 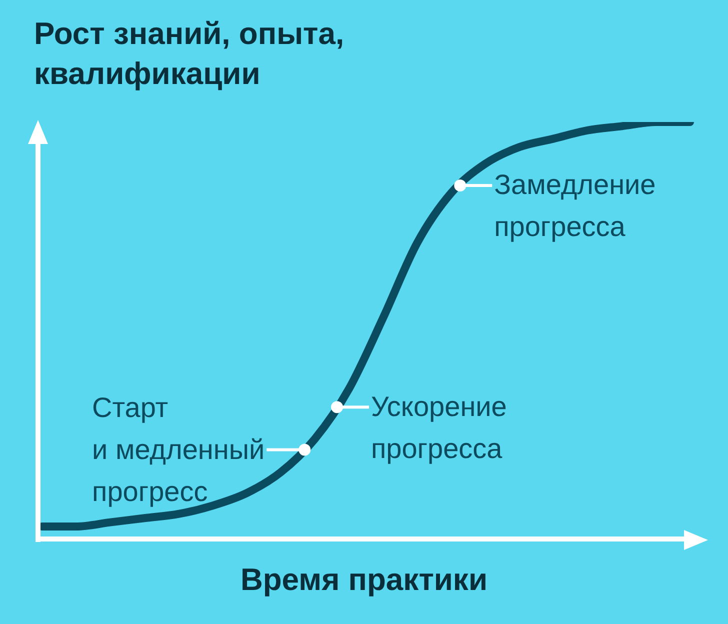 What do you see at coordinates (178, 449) in the screenshot?
I see `annotation: Старт и медленный прогресс` at bounding box center [178, 449].